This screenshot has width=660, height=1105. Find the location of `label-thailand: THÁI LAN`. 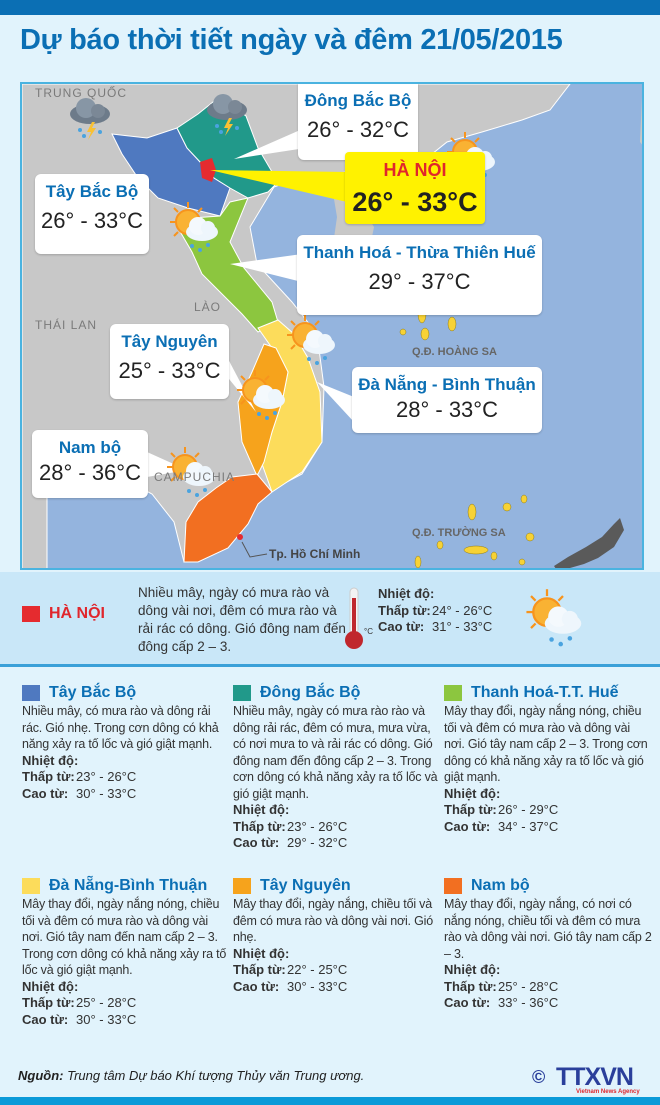

label-thailand: THÁI LAN is located at coordinates (66, 325).